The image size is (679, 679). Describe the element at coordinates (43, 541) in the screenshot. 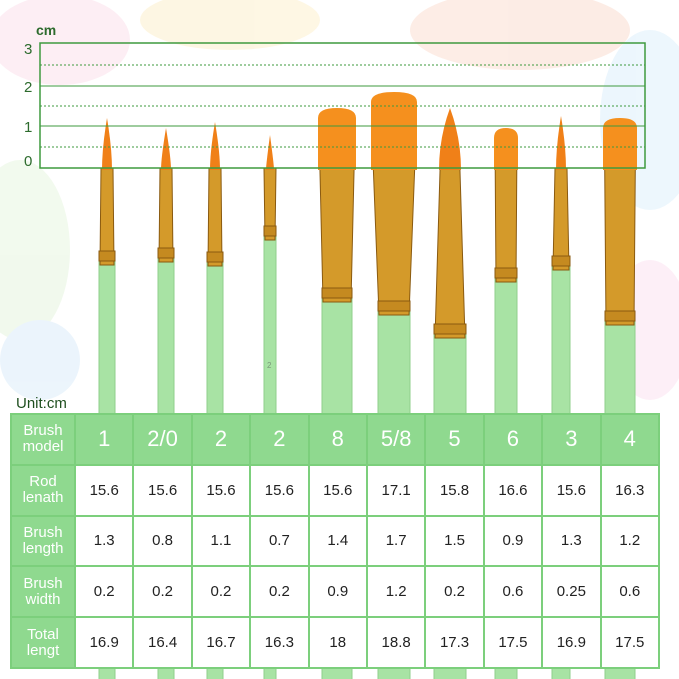

I see `row-label: Brush length` at that location.